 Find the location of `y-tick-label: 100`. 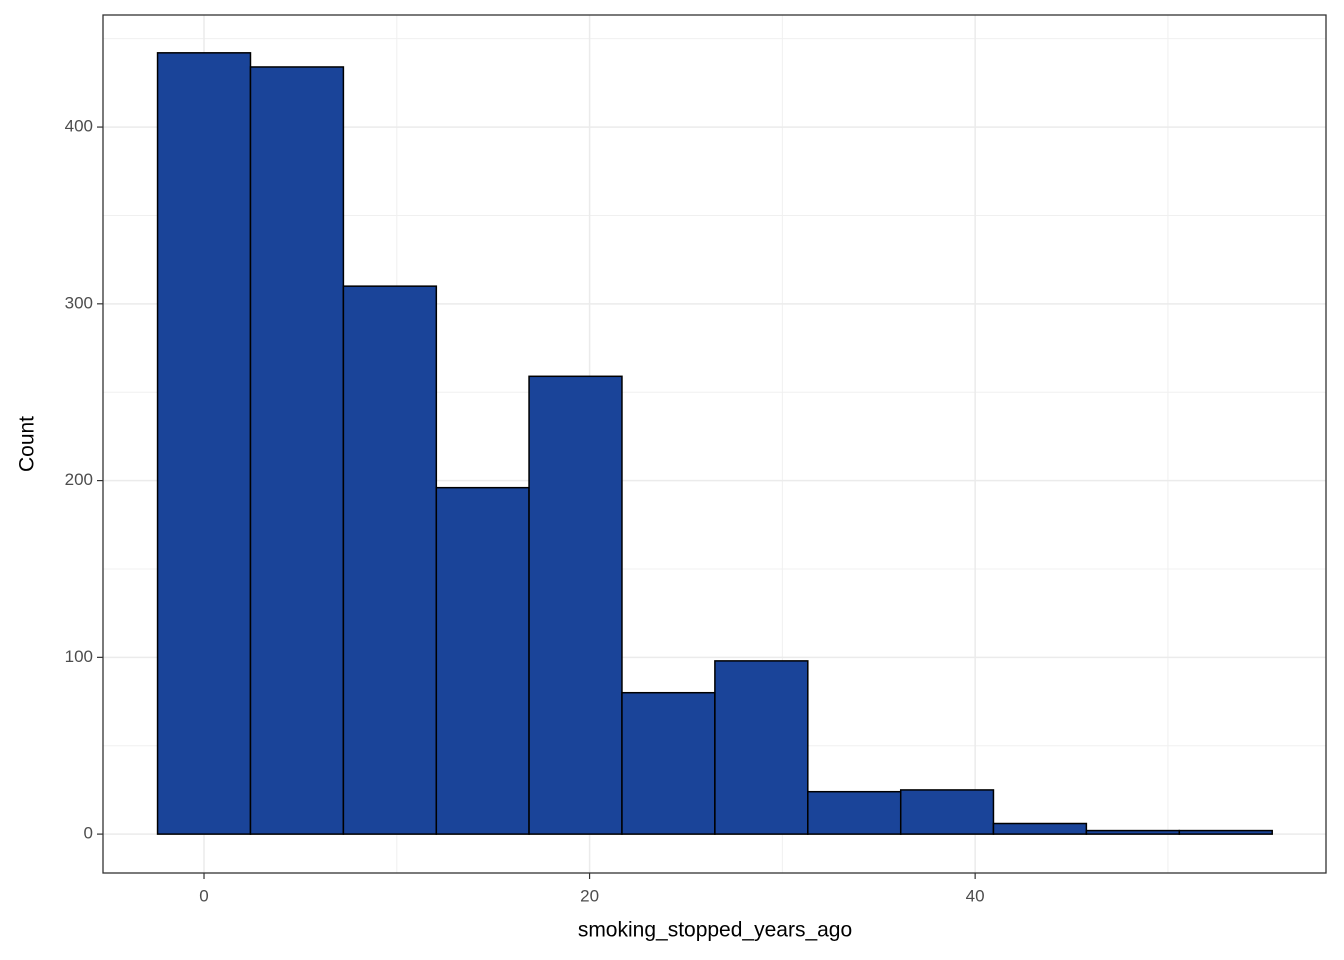

y-tick-label: 100 is located at coordinates (79, 656).